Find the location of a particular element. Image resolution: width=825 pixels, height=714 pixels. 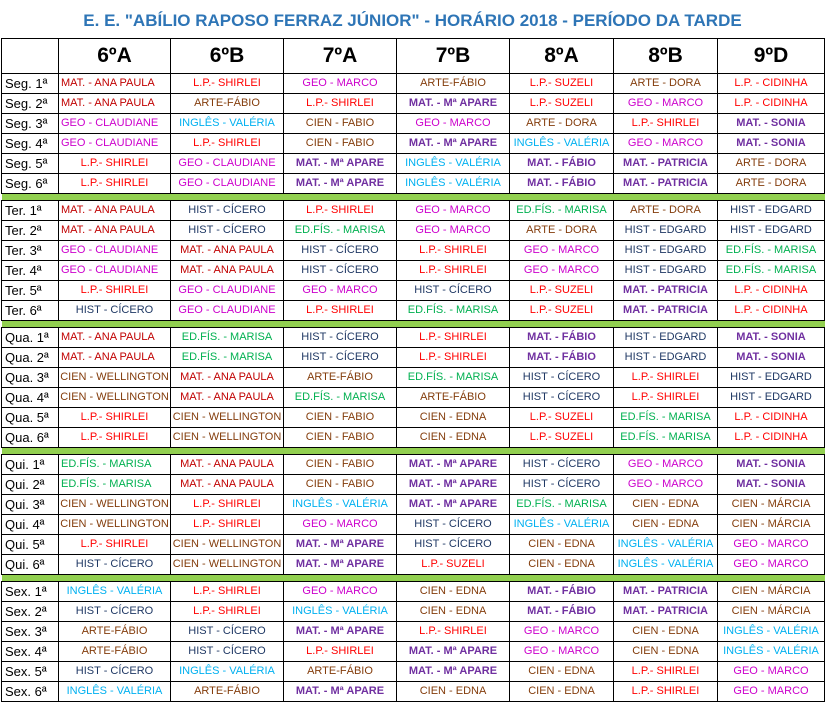

period-label: Qua. 6ª is located at coordinates (30, 437).